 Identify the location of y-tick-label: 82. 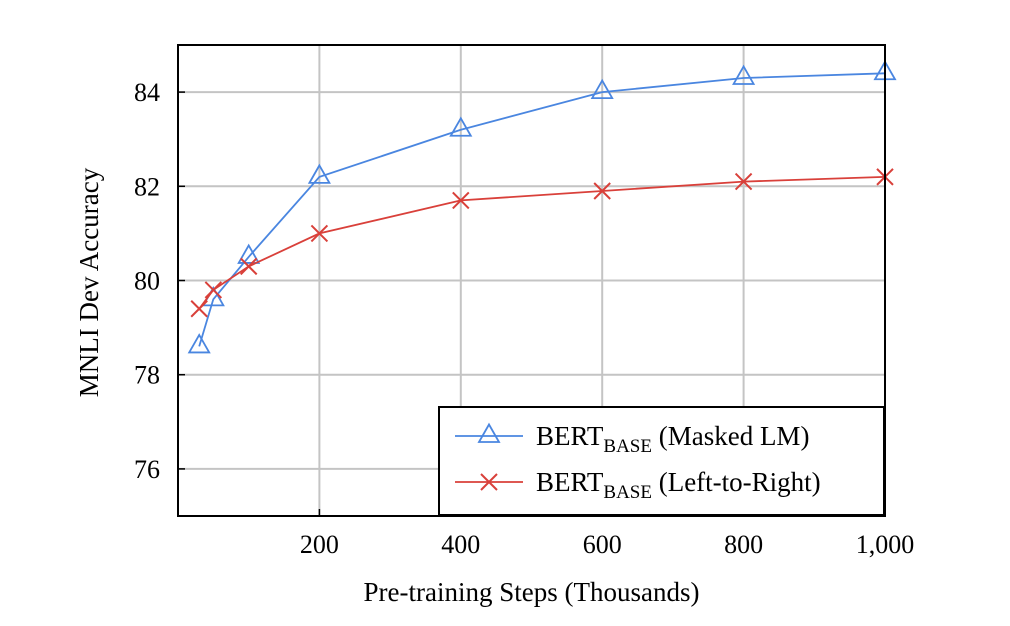
(147, 186).